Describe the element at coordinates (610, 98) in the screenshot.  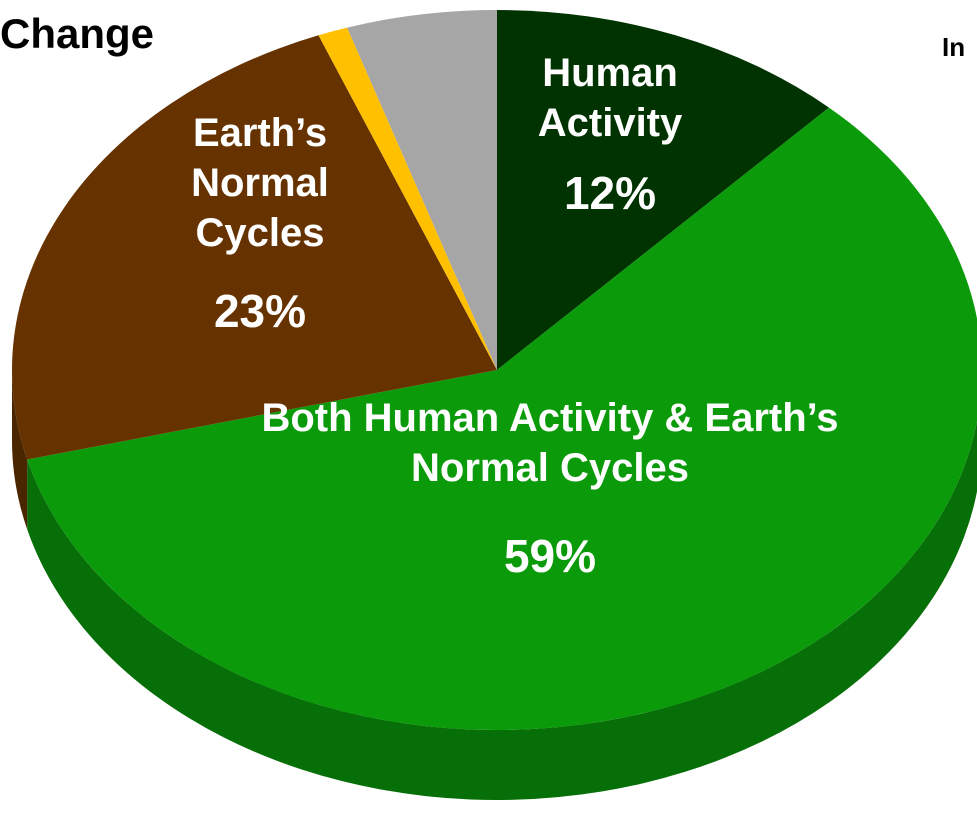
I see `slice-label: Human Activity` at that location.